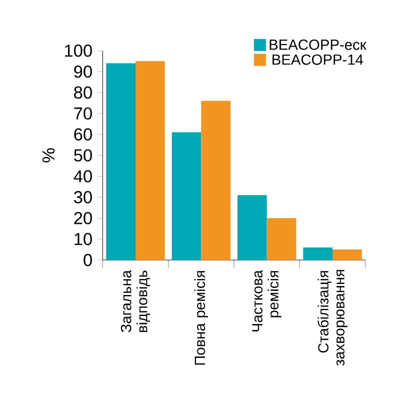 Image resolution: width=406 pixels, height=408 pixels. What do you see at coordinates (83, 239) in the screenshot?
I see `y-tick-label: 10` at bounding box center [83, 239].